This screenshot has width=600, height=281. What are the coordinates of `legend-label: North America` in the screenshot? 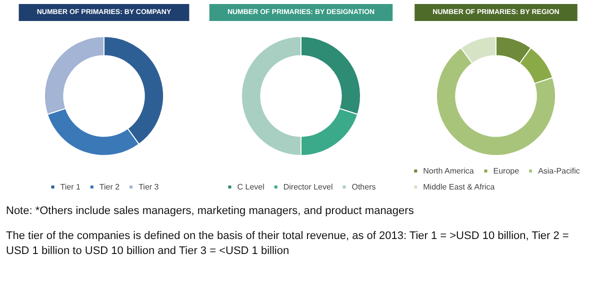 It's located at (448, 171).